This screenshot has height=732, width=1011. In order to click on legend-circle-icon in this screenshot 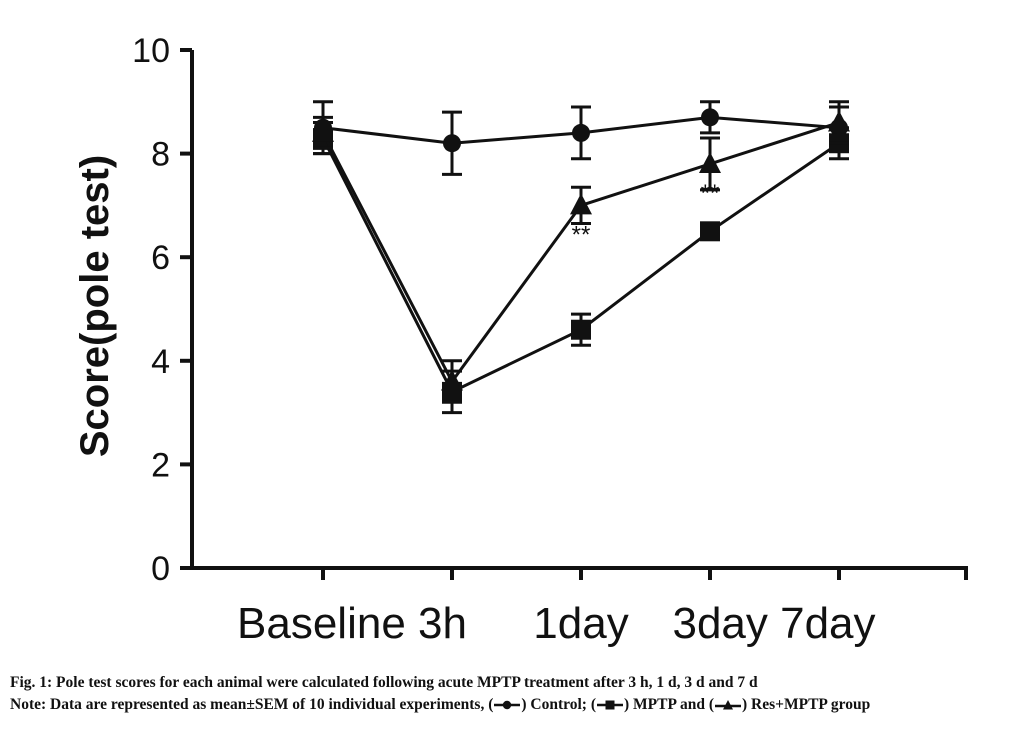, I will do `click(507, 705)`.